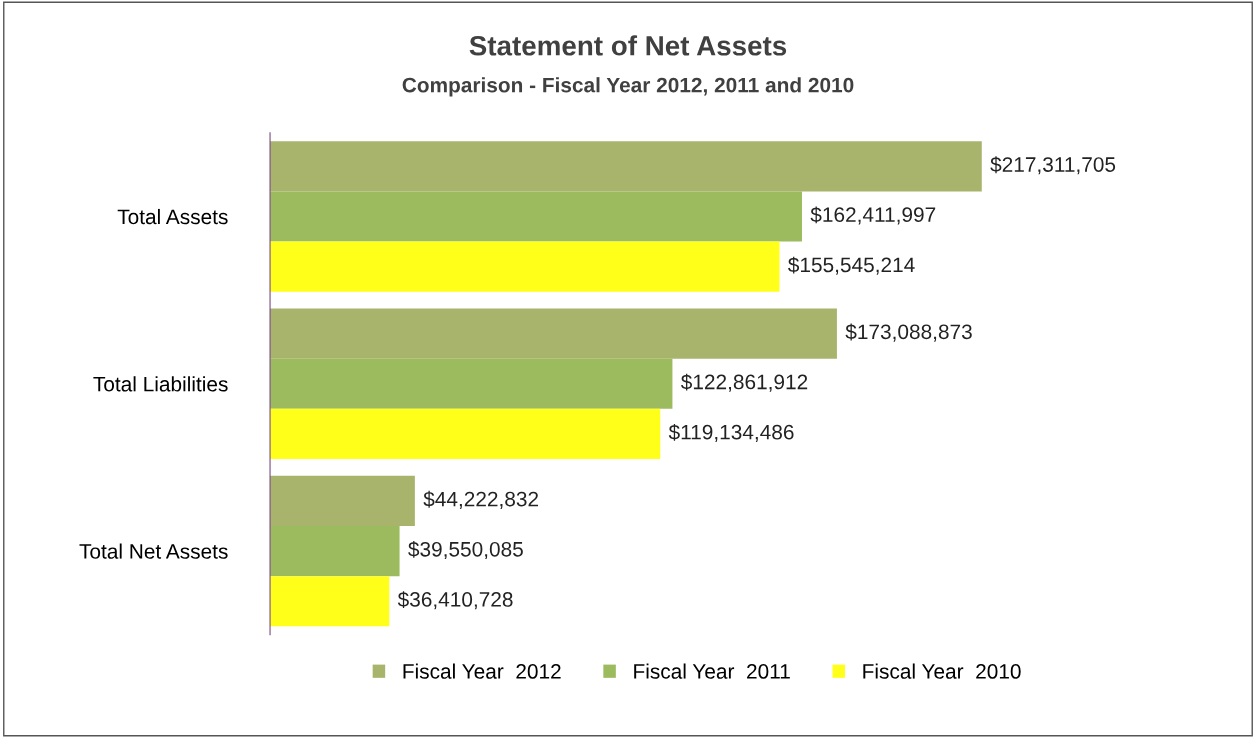  I want to click on data-label: $217,311,705, so click(1053, 165).